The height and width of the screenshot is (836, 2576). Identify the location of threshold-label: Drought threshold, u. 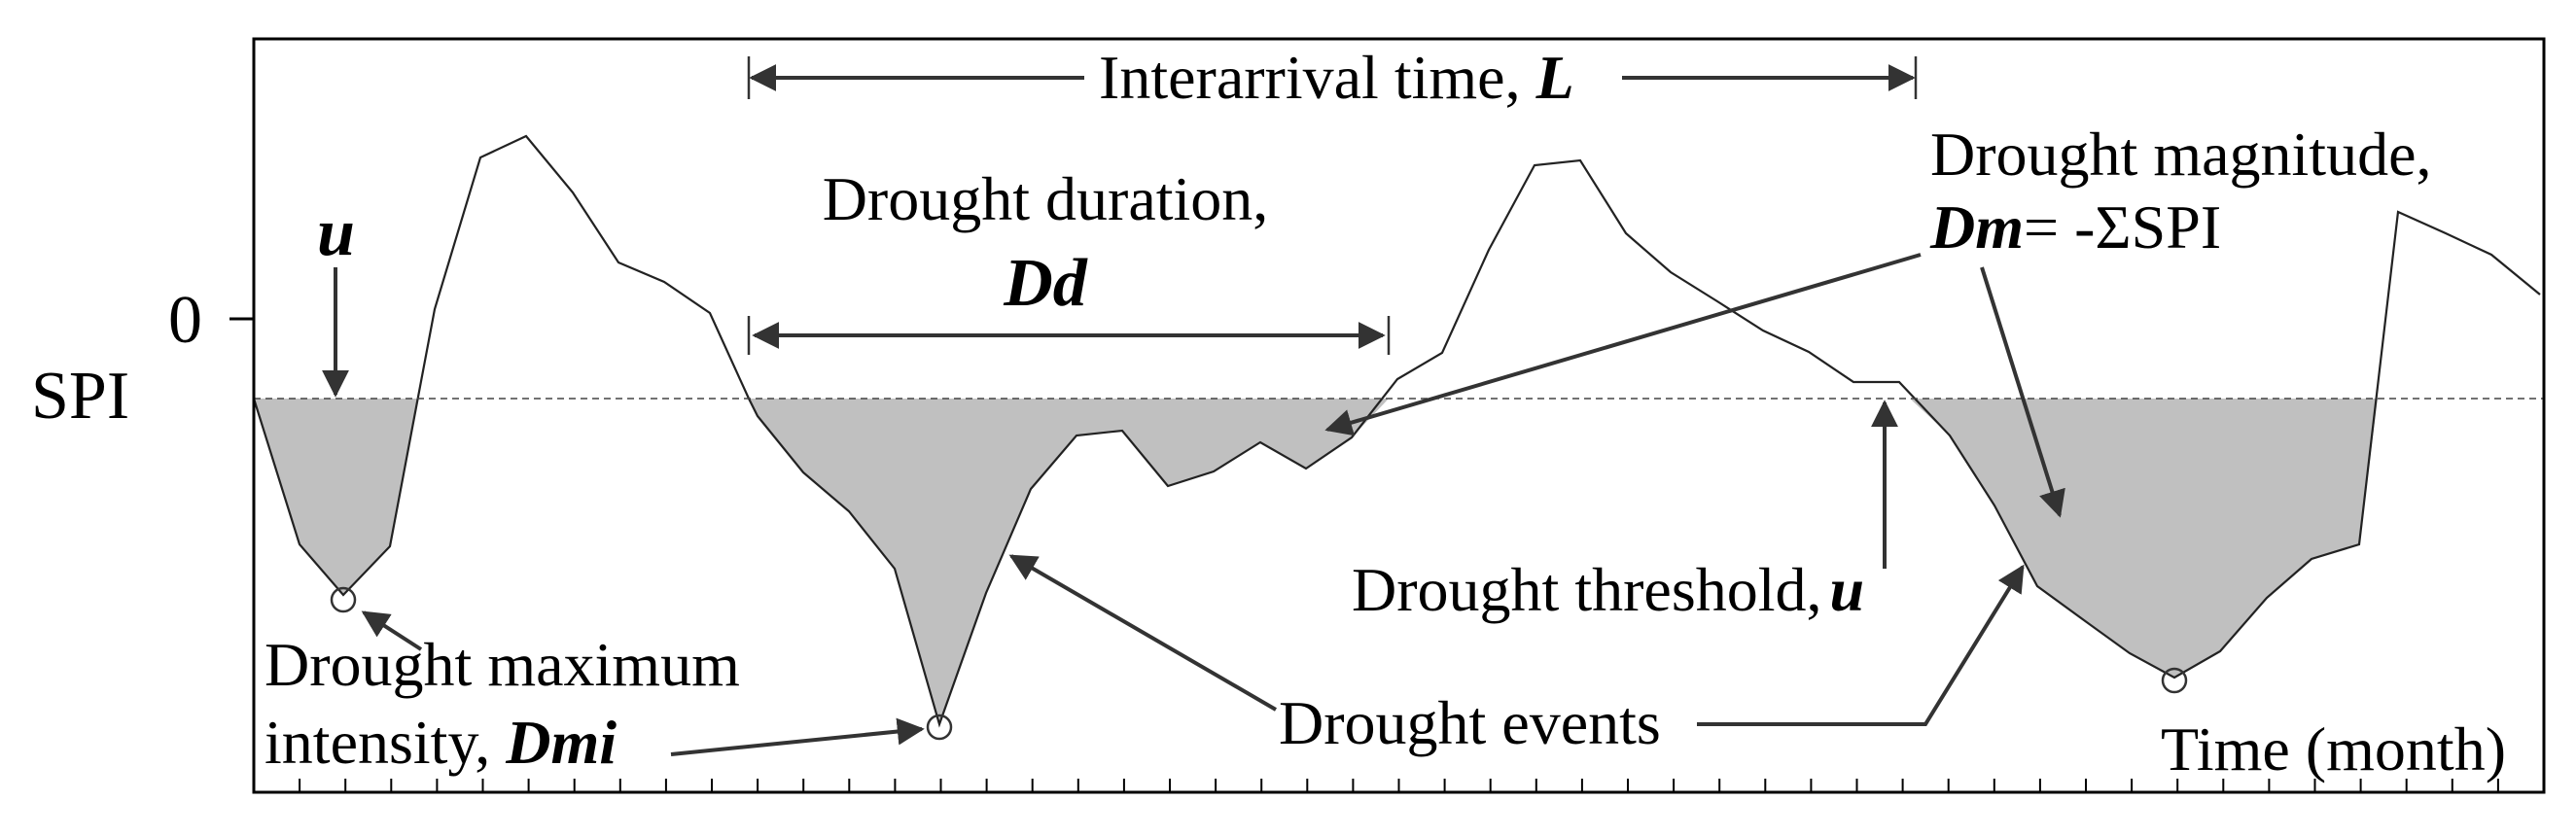
(1608, 589).